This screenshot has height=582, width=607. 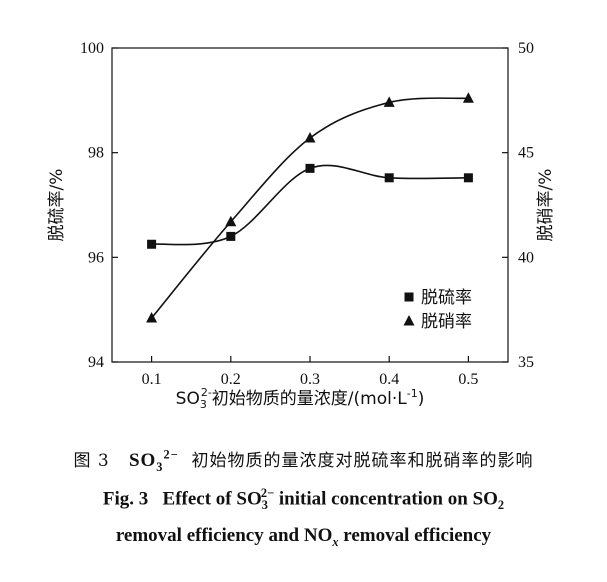 What do you see at coordinates (526, 257) in the screenshot?
I see `right-y-tick-label: 40` at bounding box center [526, 257].